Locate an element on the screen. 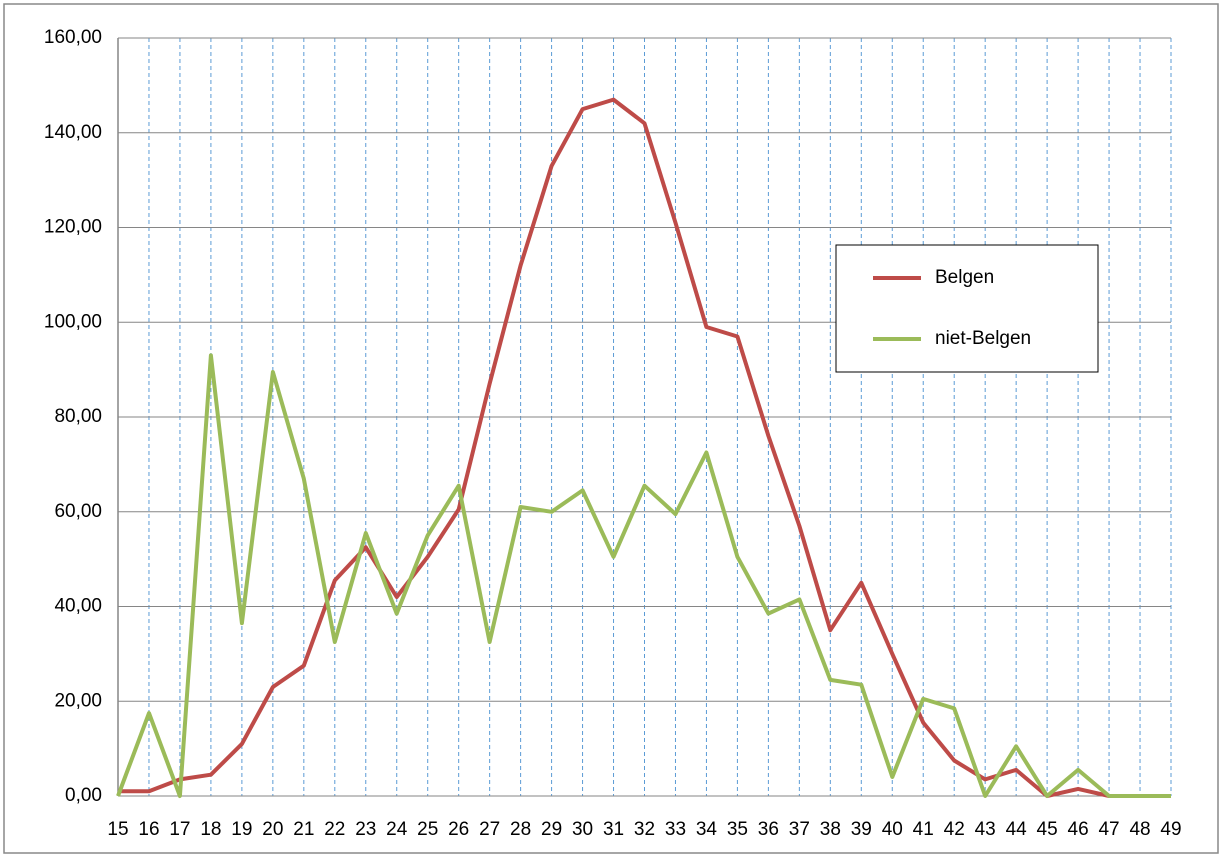  y-tick-label: 140,00 is located at coordinates (73, 132).